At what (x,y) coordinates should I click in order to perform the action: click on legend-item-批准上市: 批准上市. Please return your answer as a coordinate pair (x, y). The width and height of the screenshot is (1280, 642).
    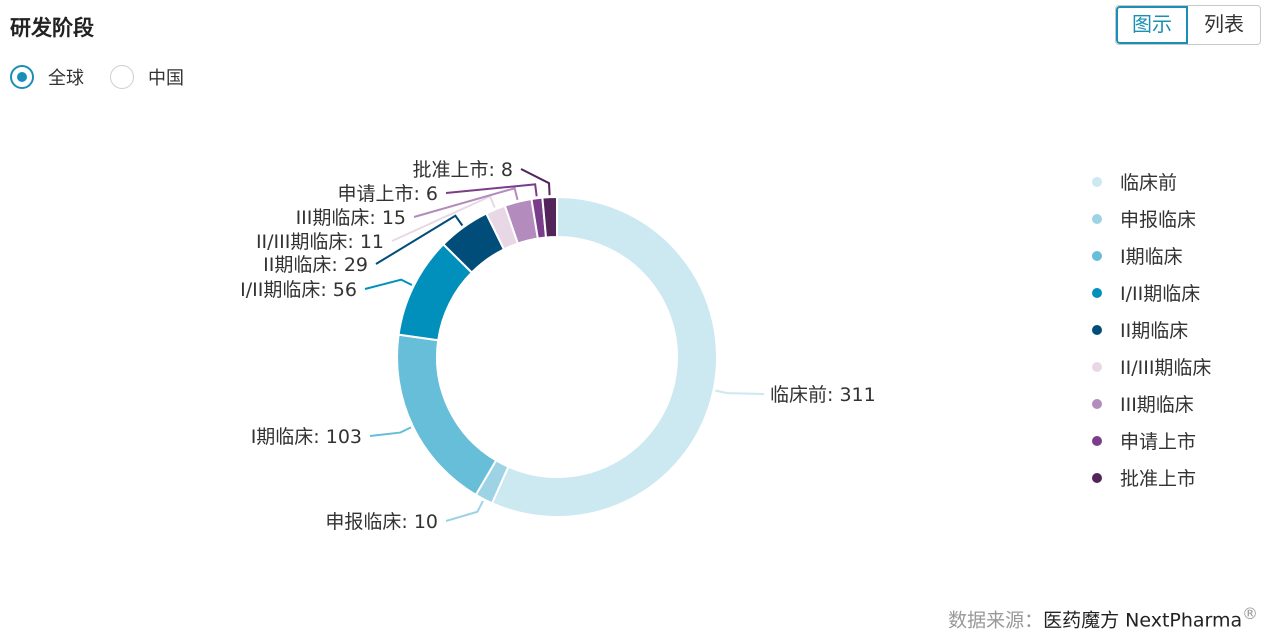
    Looking at the image, I should click on (1151, 477).